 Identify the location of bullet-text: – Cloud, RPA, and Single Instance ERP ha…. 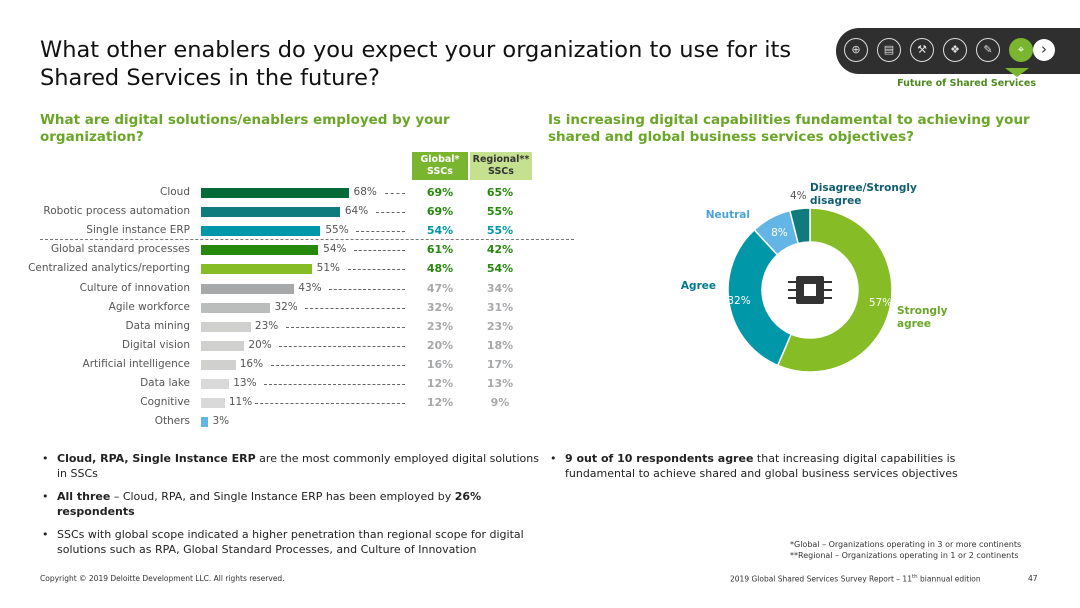
(282, 496).